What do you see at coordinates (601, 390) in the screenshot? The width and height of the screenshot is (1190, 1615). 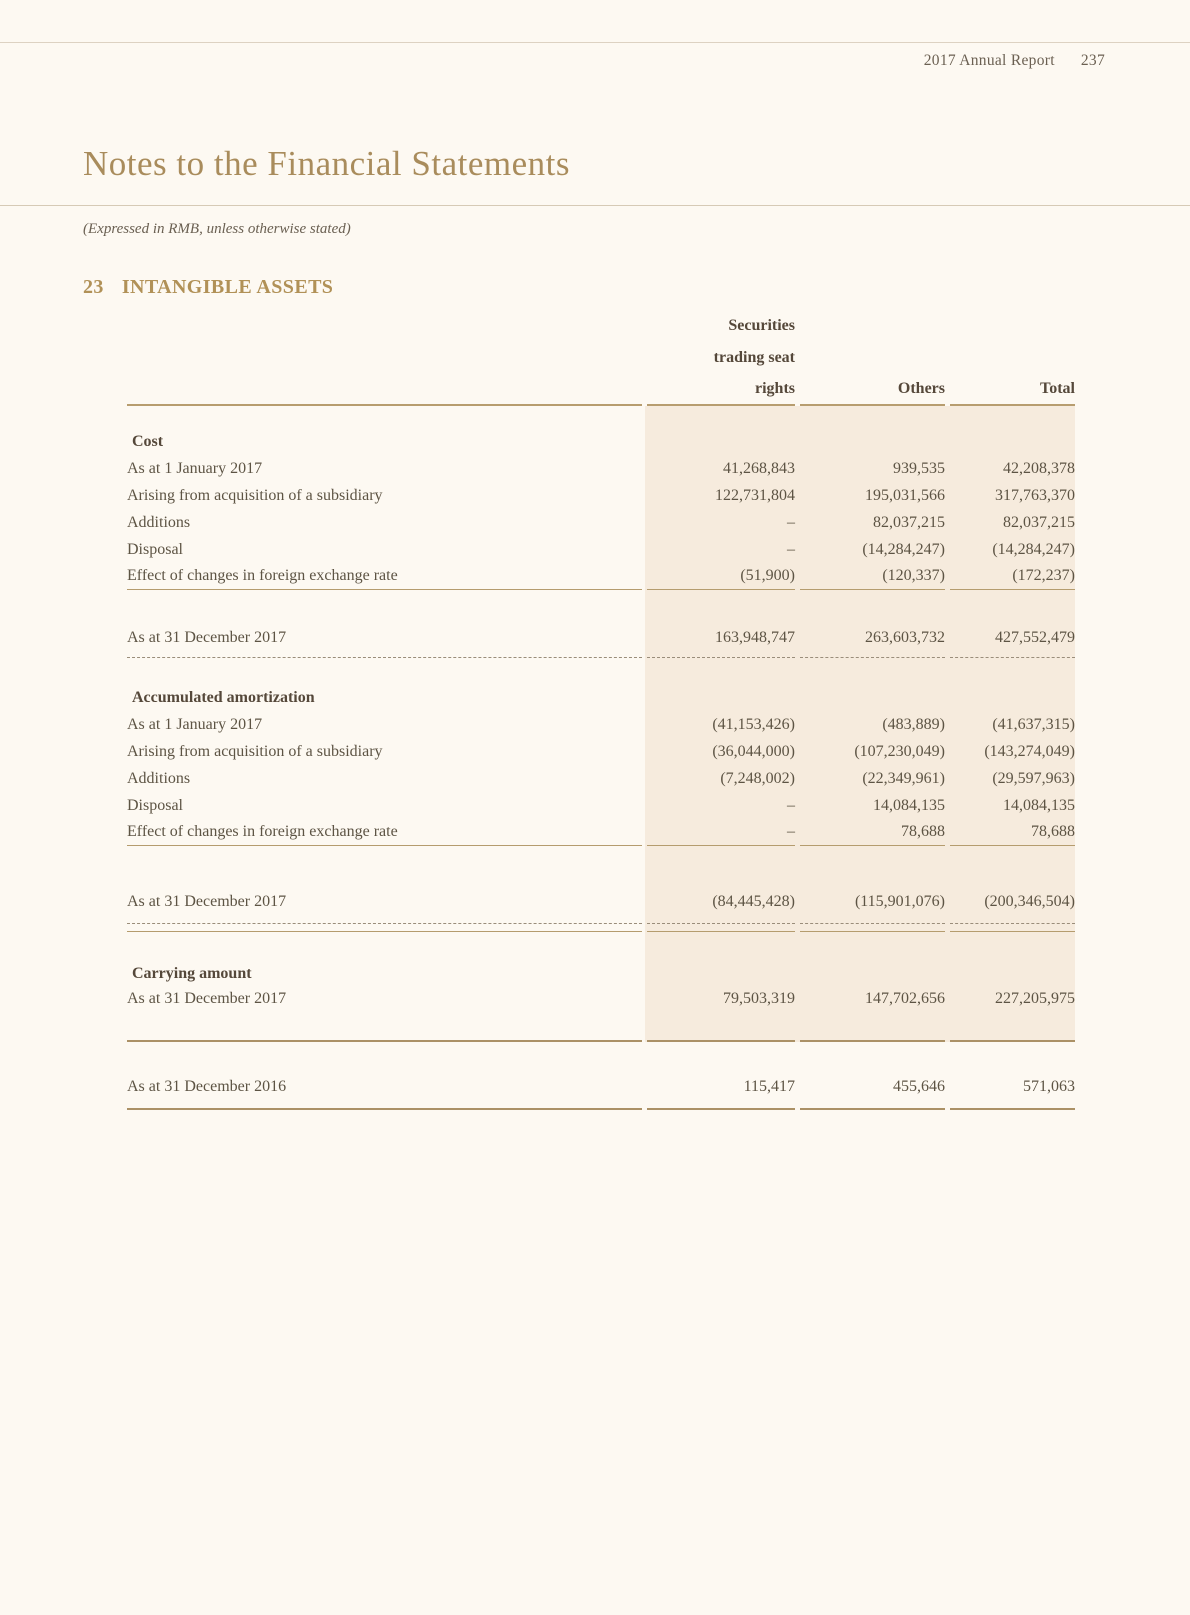 I see `table-header-row: rights Others Total` at bounding box center [601, 390].